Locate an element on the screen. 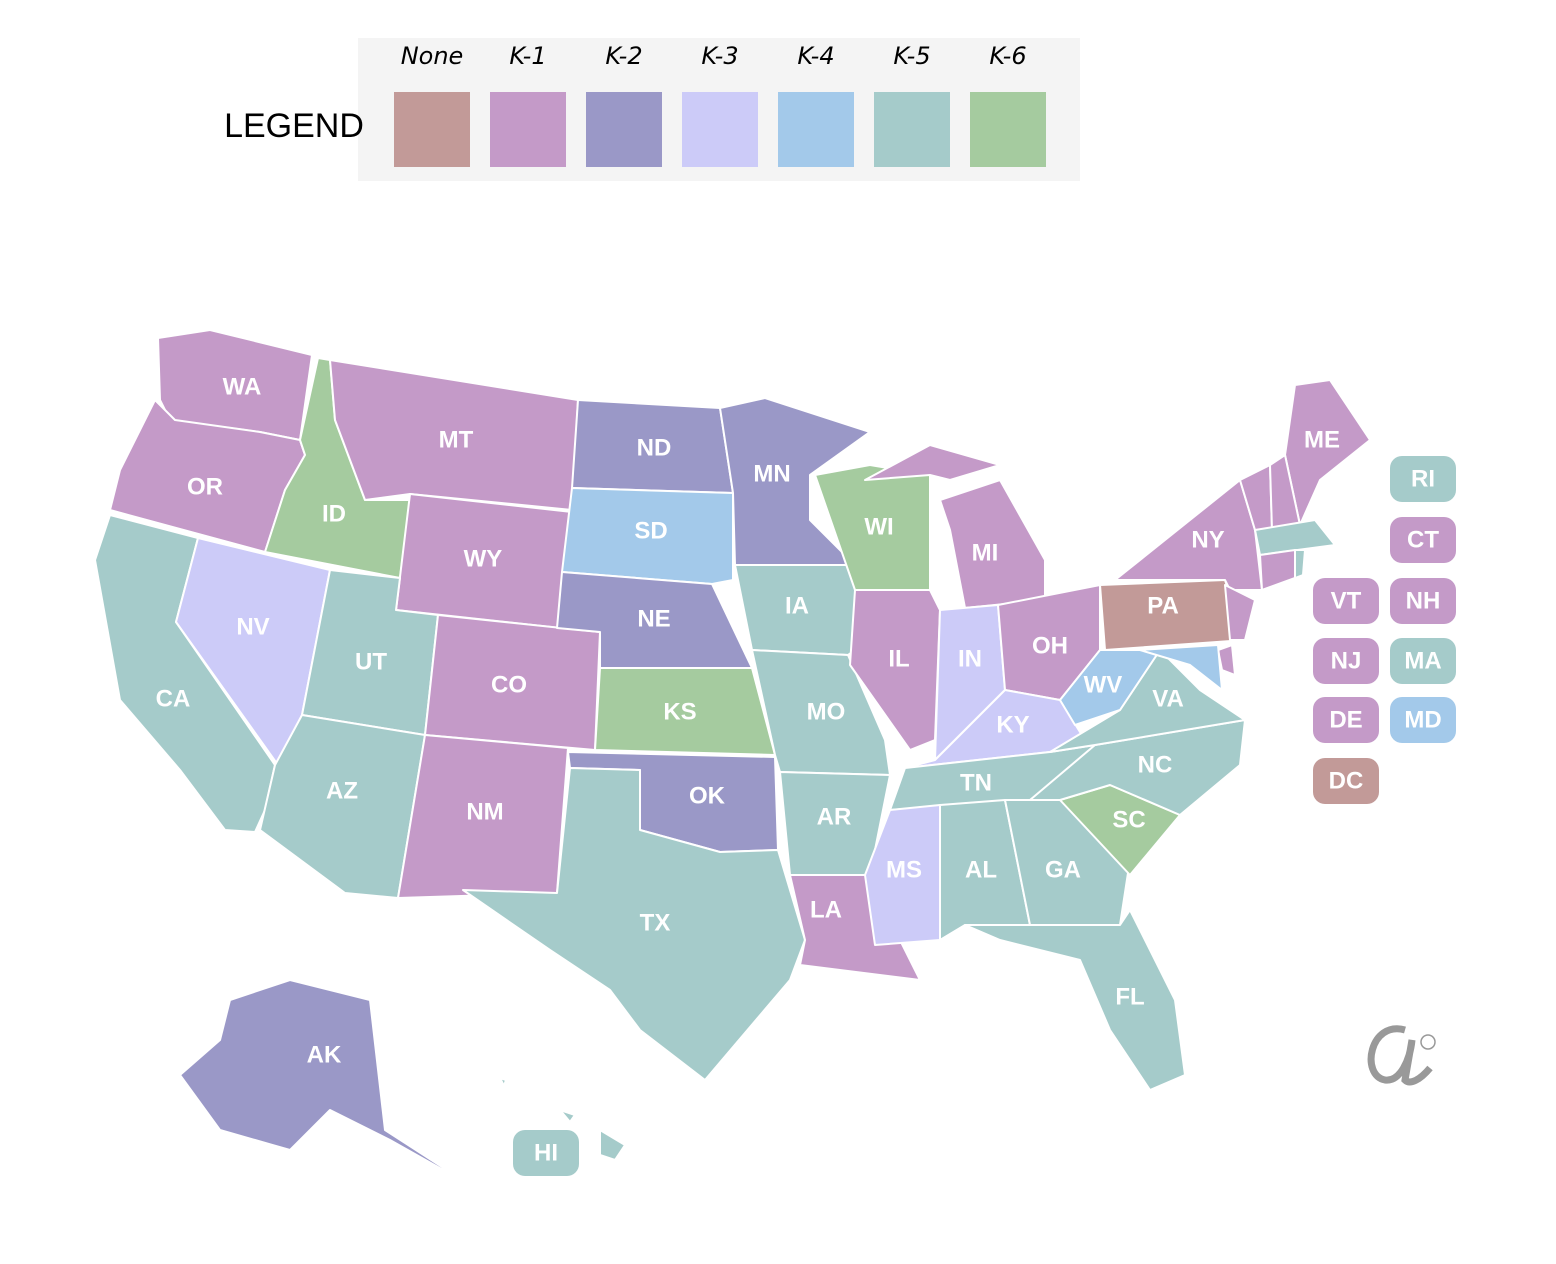  state-label: AR is located at coordinates (834, 817).